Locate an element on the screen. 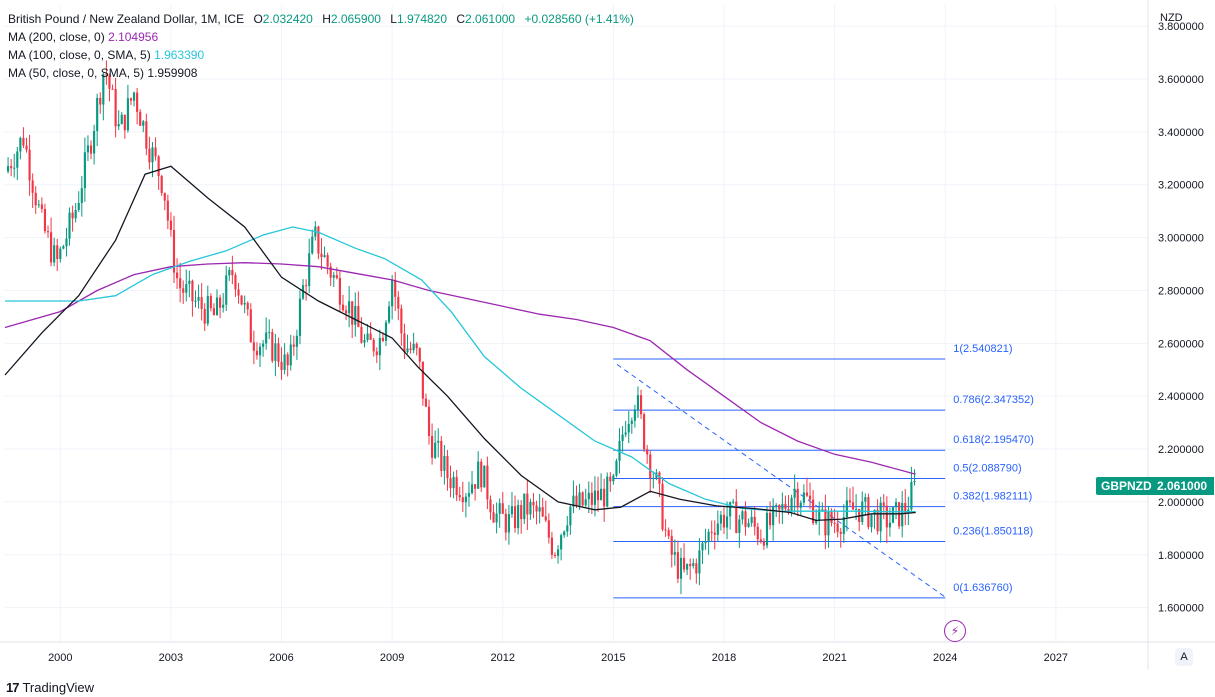  auto-scale-button: A is located at coordinates (1184, 657).